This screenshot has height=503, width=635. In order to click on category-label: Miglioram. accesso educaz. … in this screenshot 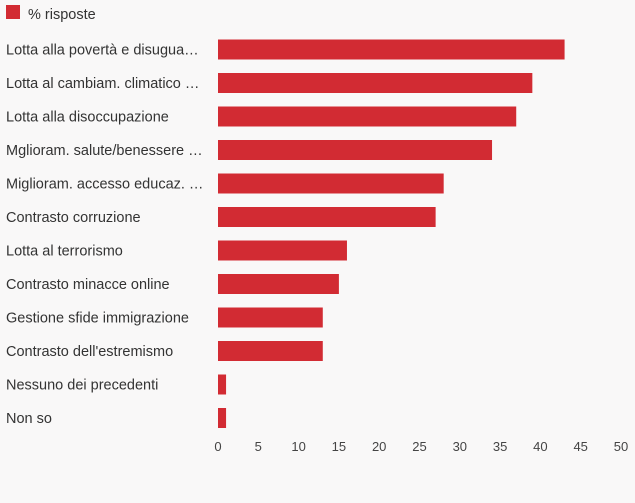, I will do `click(104, 185)`.